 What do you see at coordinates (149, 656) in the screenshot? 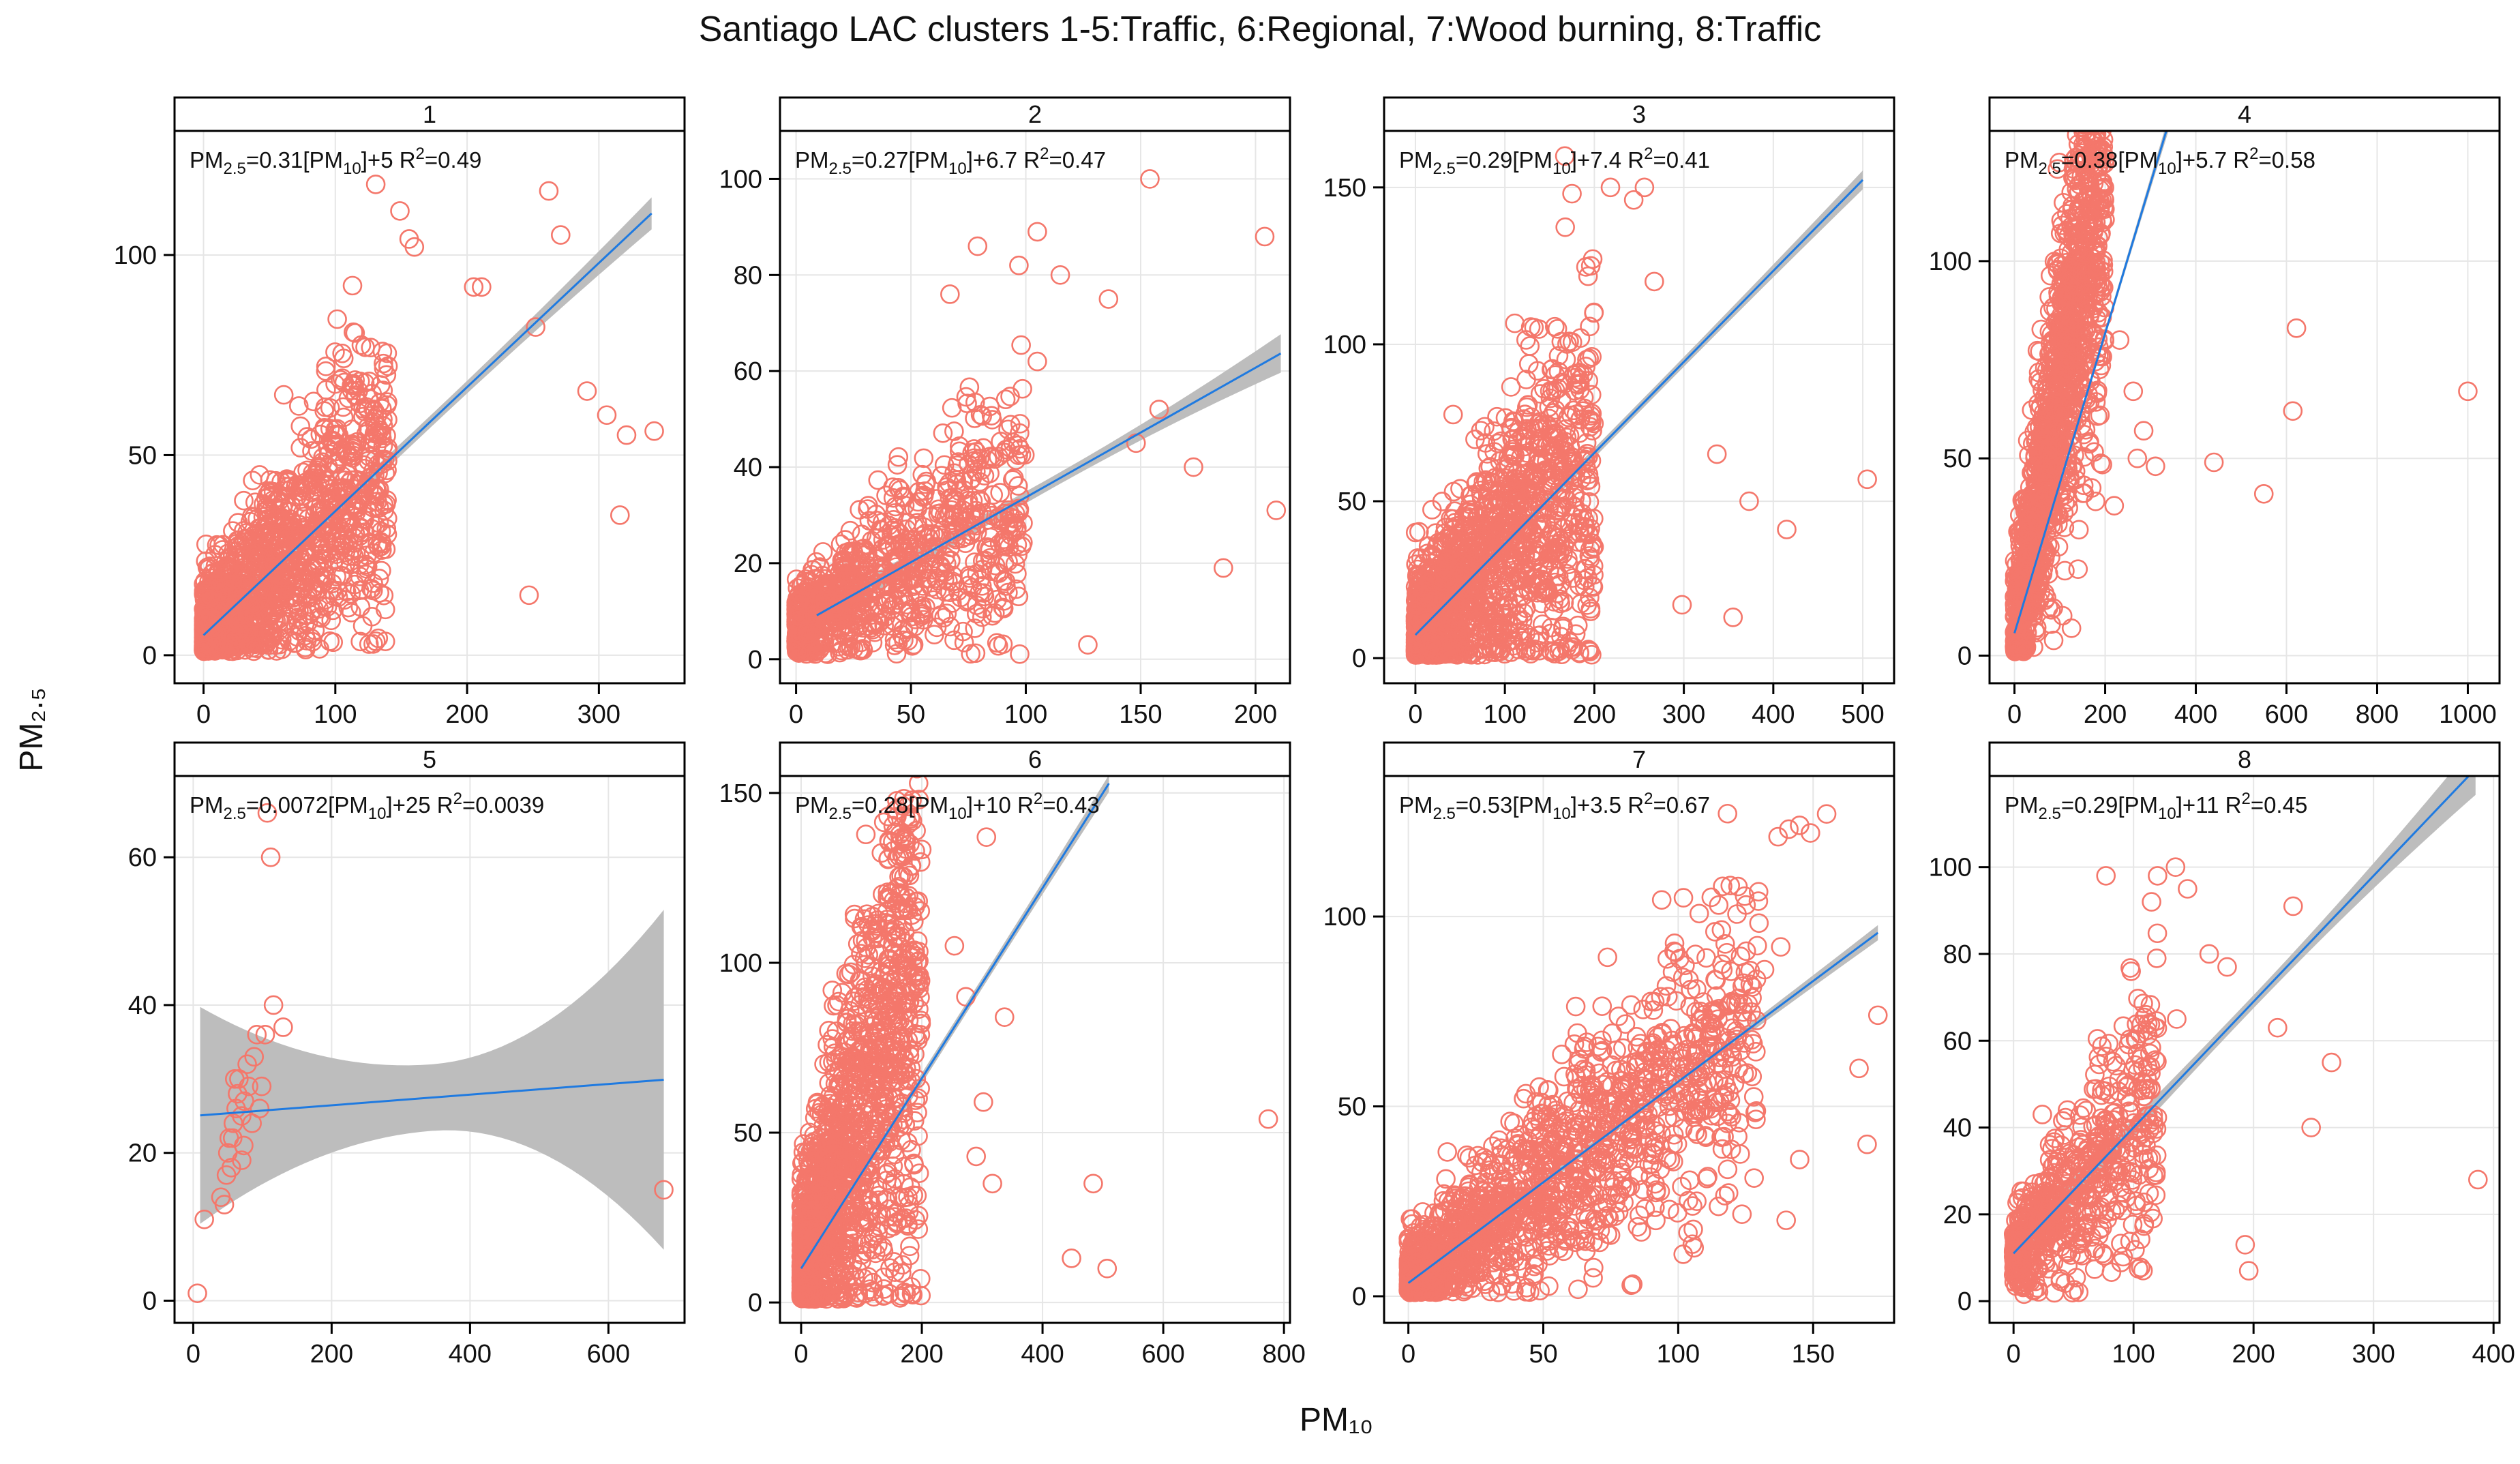
I see `y-tick-label: 0` at bounding box center [149, 656].